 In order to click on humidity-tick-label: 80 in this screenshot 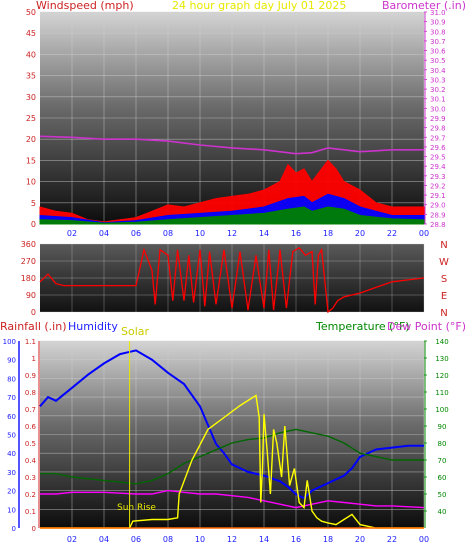, I will do `click(11, 379)`.